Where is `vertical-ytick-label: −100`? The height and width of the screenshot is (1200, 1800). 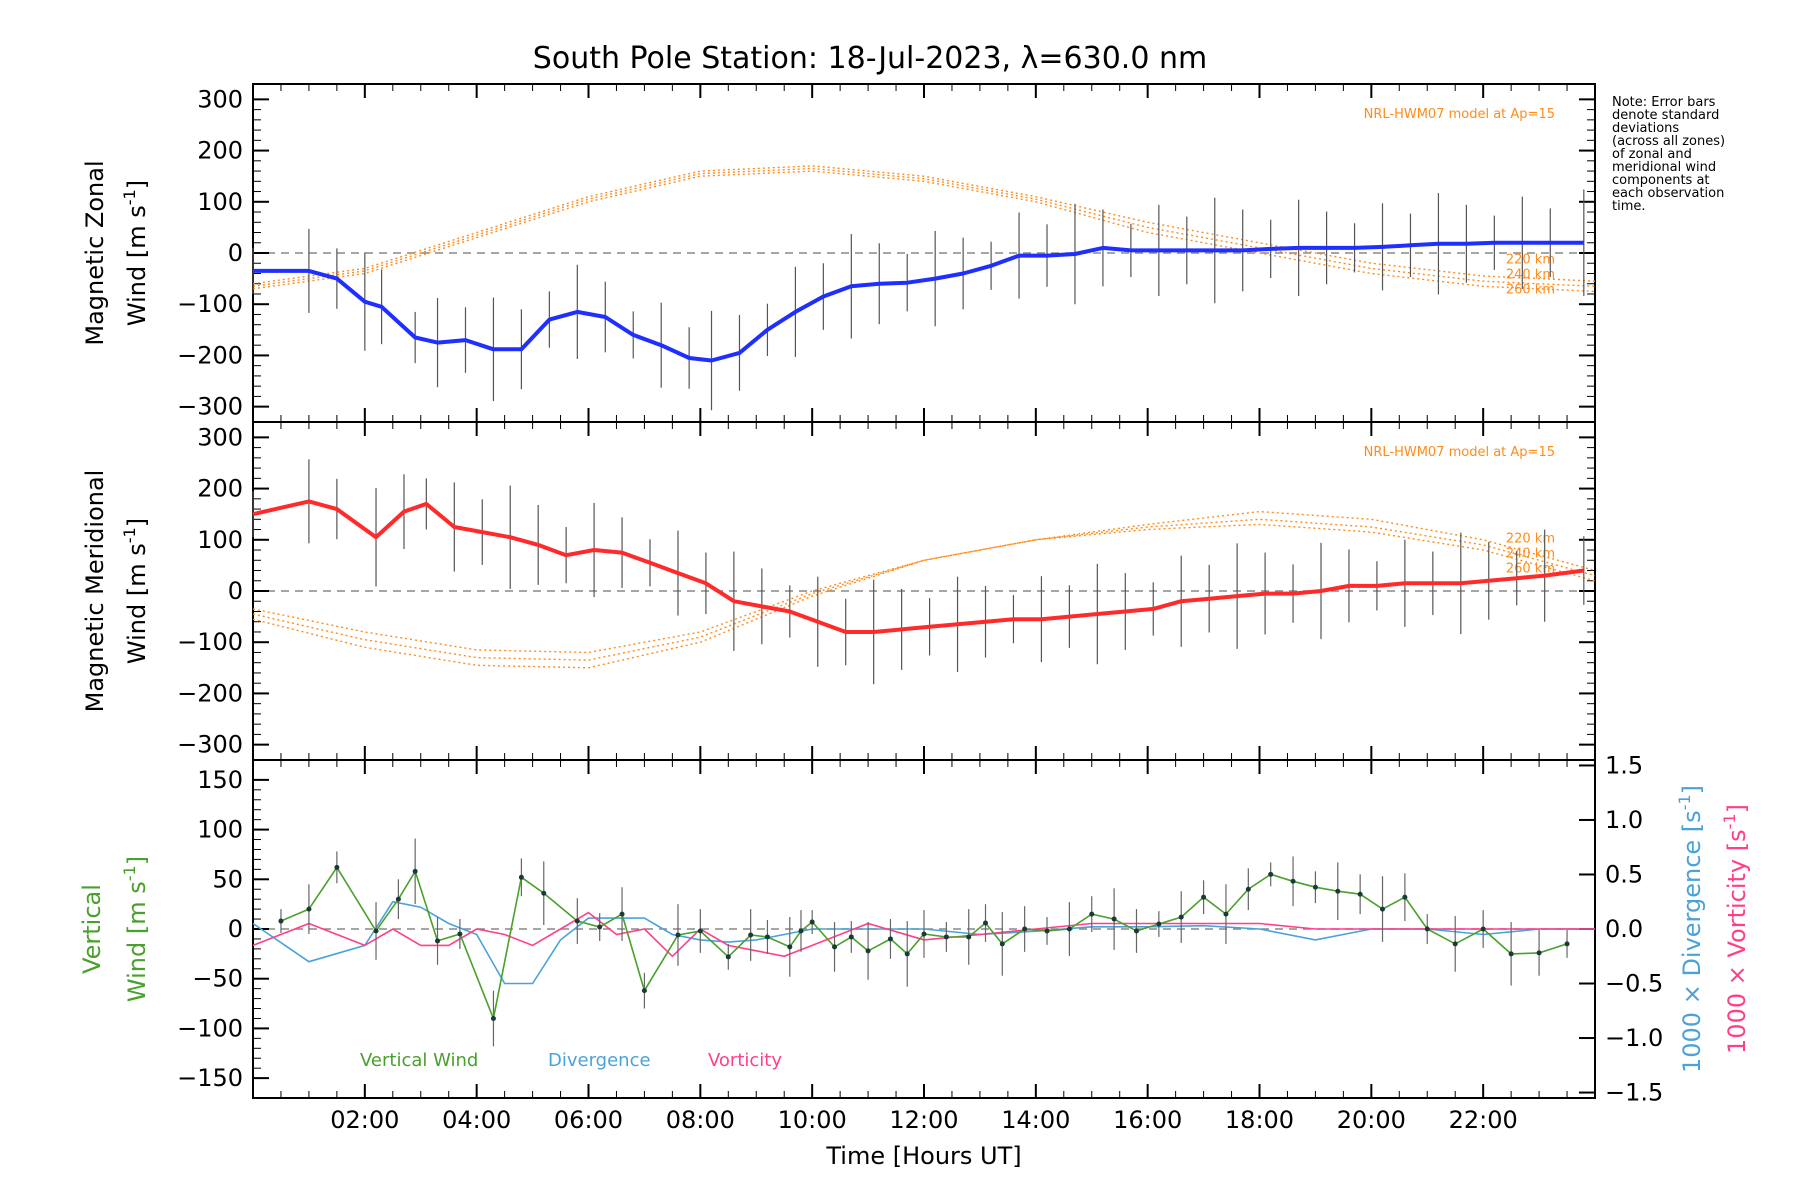 vertical-ytick-label: −100 is located at coordinates (210, 1028).